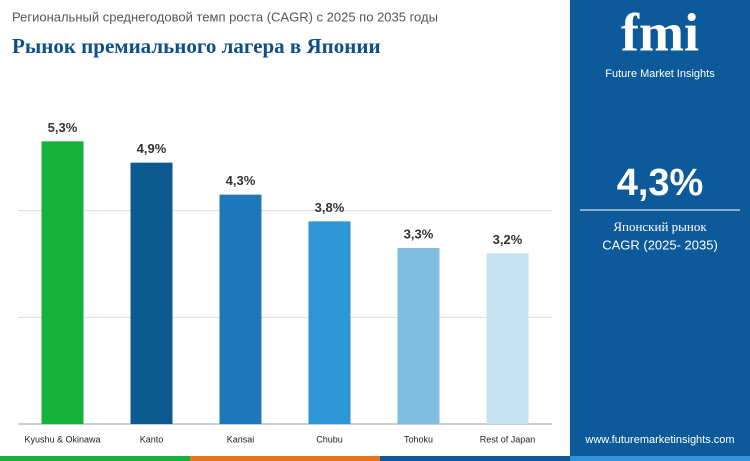  I want to click on x-tick-label: Kansai, so click(241, 439).